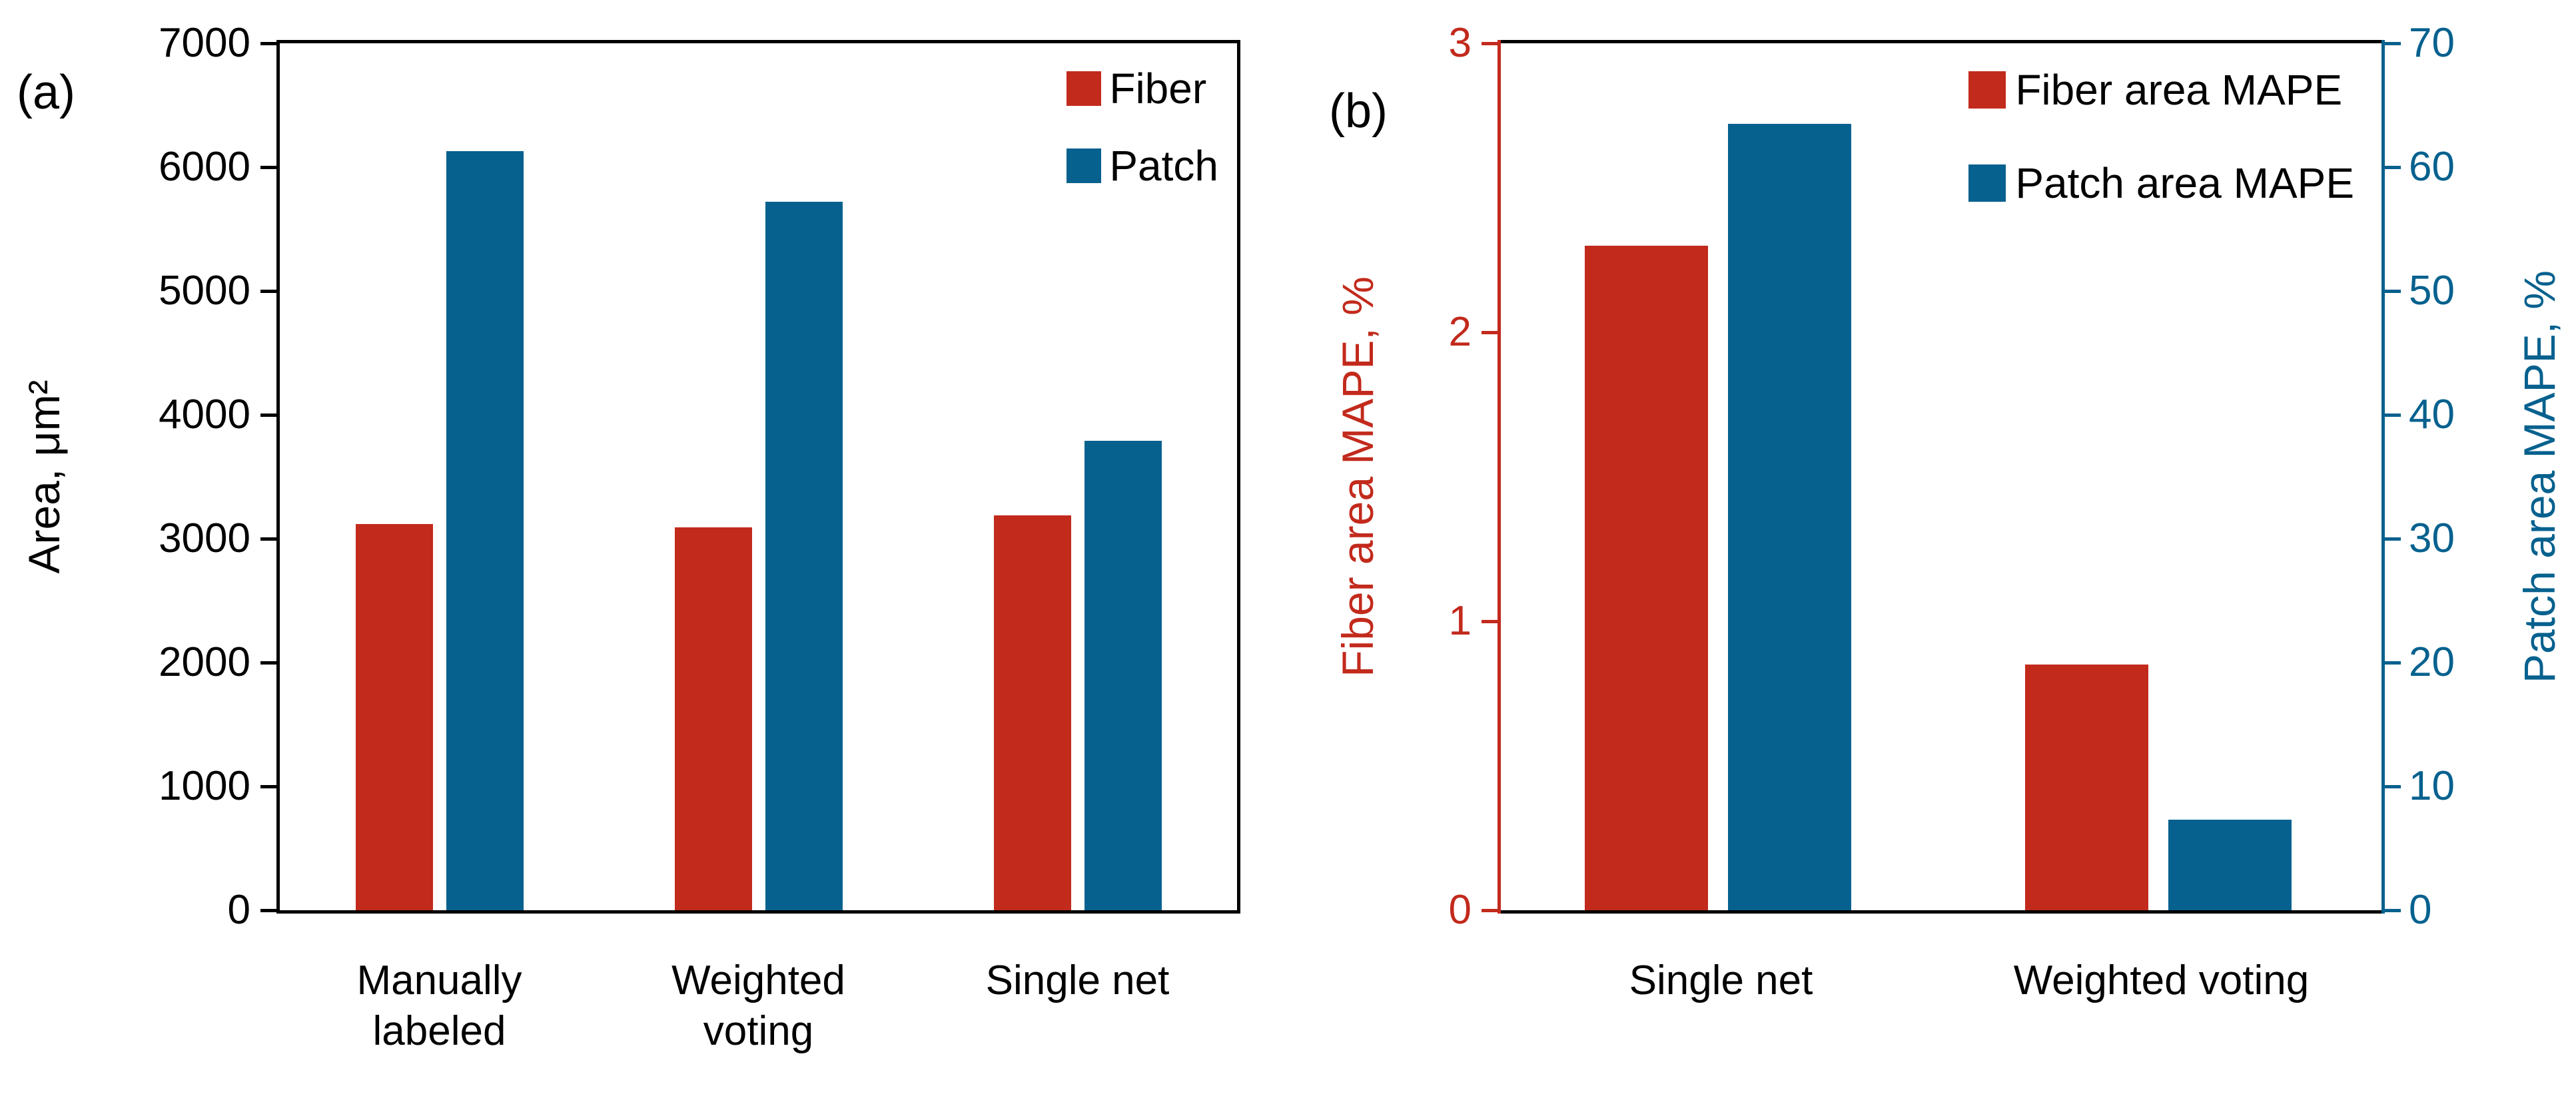  What do you see at coordinates (2383, 477) in the screenshot?
I see `panel-b-right-spine` at bounding box center [2383, 477].